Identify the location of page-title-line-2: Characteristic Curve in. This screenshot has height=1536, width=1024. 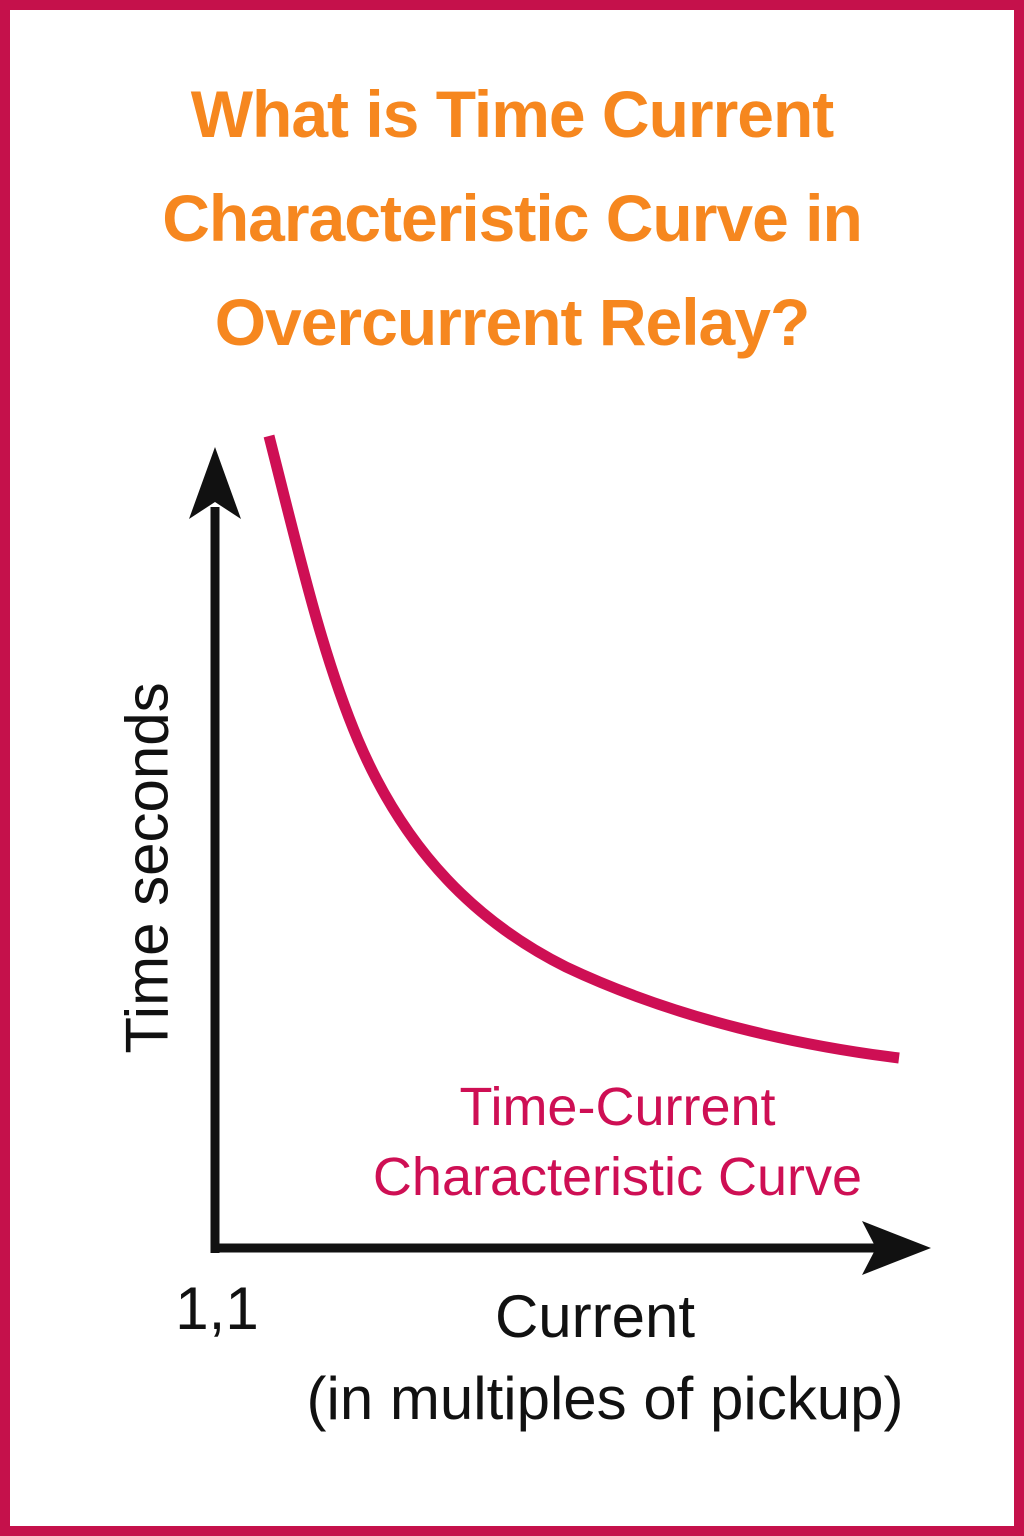
(512, 218).